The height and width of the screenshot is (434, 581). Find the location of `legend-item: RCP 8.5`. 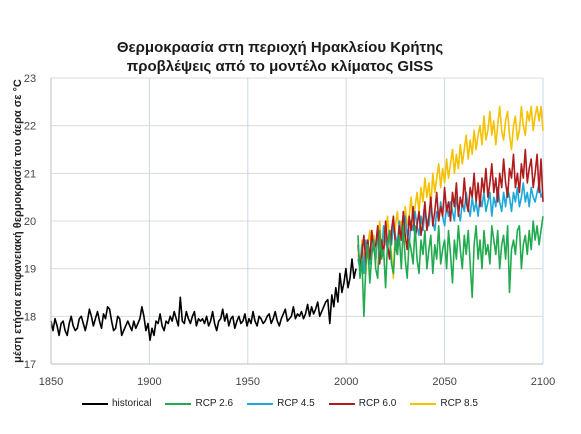

legend-item: RCP 8.5 is located at coordinates (444, 403).